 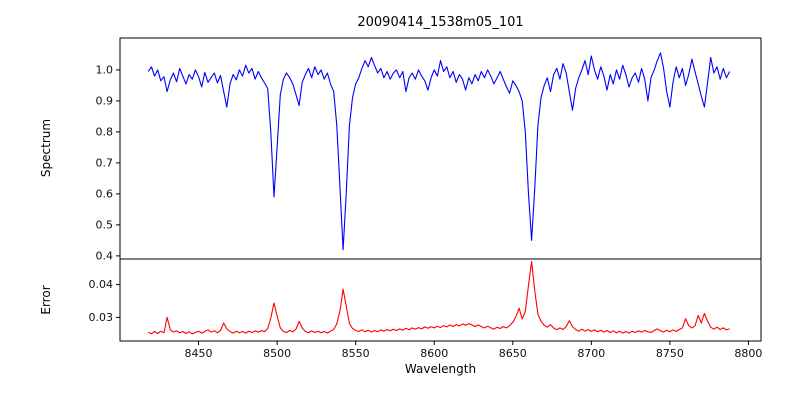 I want to click on x-tick-label: 8600, so click(x=434, y=353).